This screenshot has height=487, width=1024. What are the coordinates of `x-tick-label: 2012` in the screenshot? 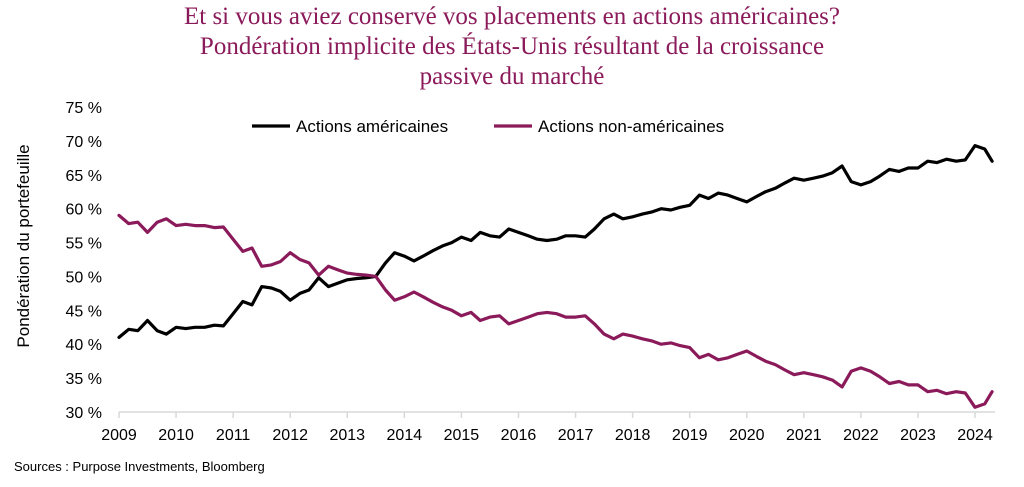 It's located at (290, 435).